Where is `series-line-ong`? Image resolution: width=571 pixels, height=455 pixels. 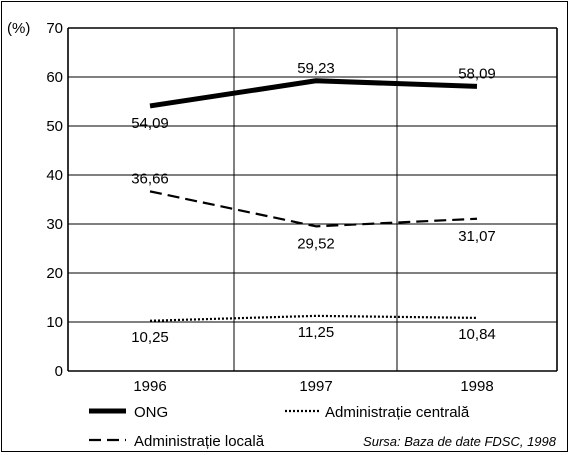
series-line-ong is located at coordinates (313, 93).